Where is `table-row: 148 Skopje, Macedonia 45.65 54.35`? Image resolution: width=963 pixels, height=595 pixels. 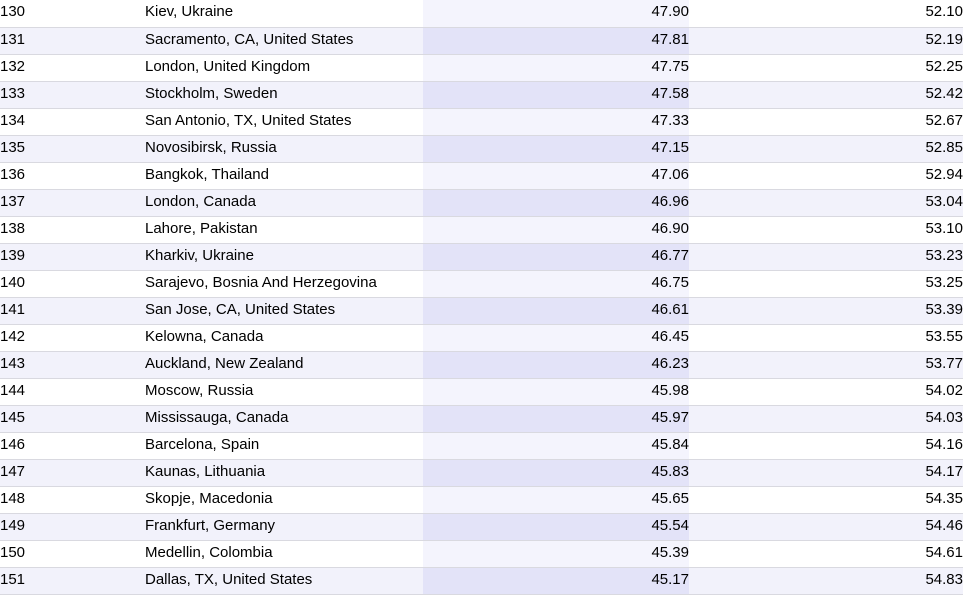
table-row: 148 Skopje, Macedonia 45.65 54.35 is located at coordinates (481, 500).